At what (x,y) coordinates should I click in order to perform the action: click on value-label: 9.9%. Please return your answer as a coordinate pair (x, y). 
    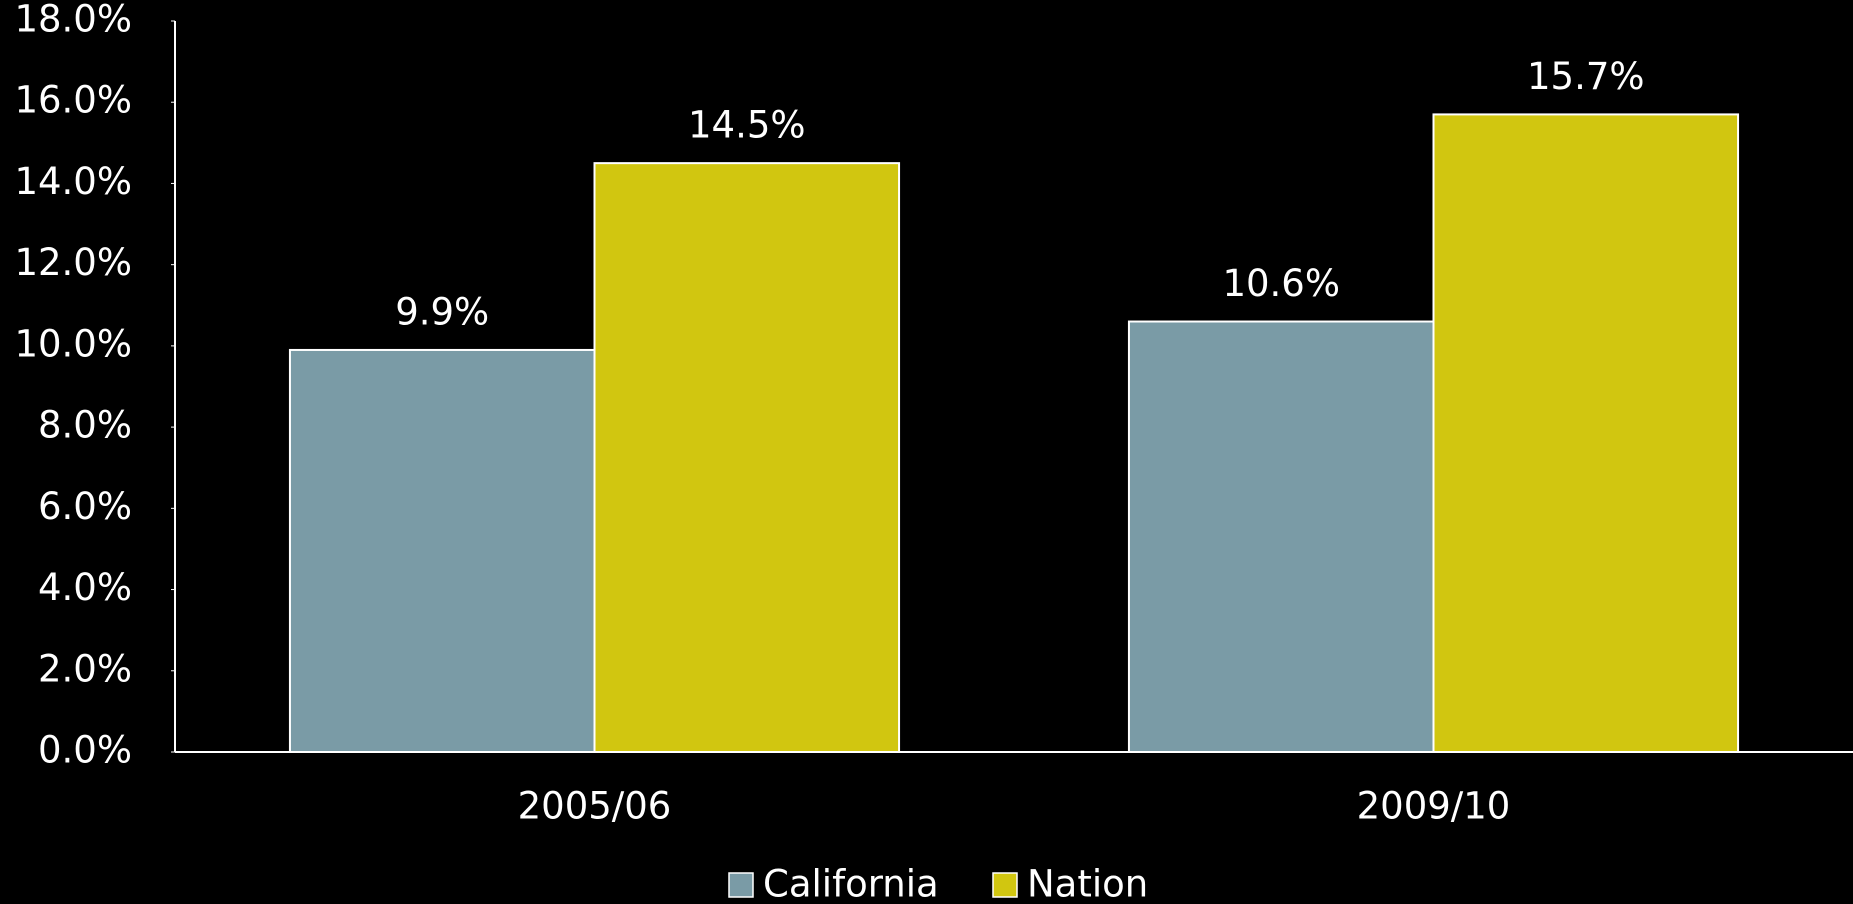
    Looking at the image, I should click on (442, 311).